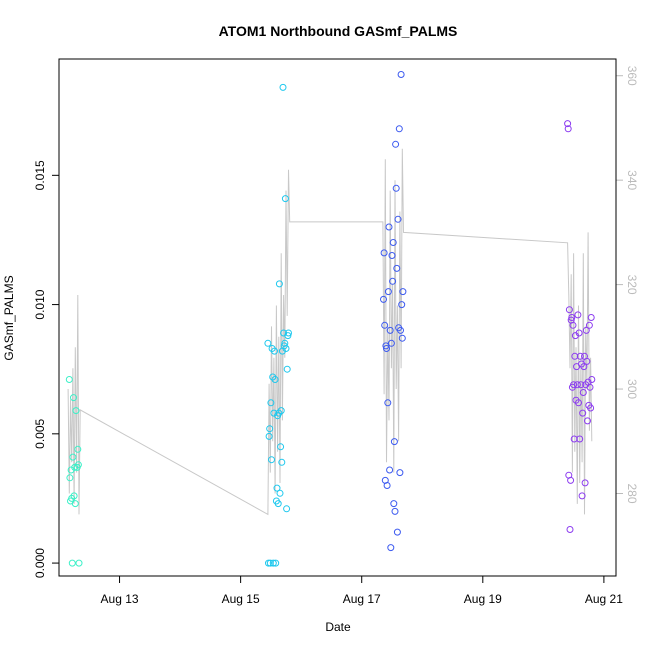 This screenshot has width=650, height=650. What do you see at coordinates (632, 76) in the screenshot?
I see `y2-tick-label: 360` at bounding box center [632, 76].